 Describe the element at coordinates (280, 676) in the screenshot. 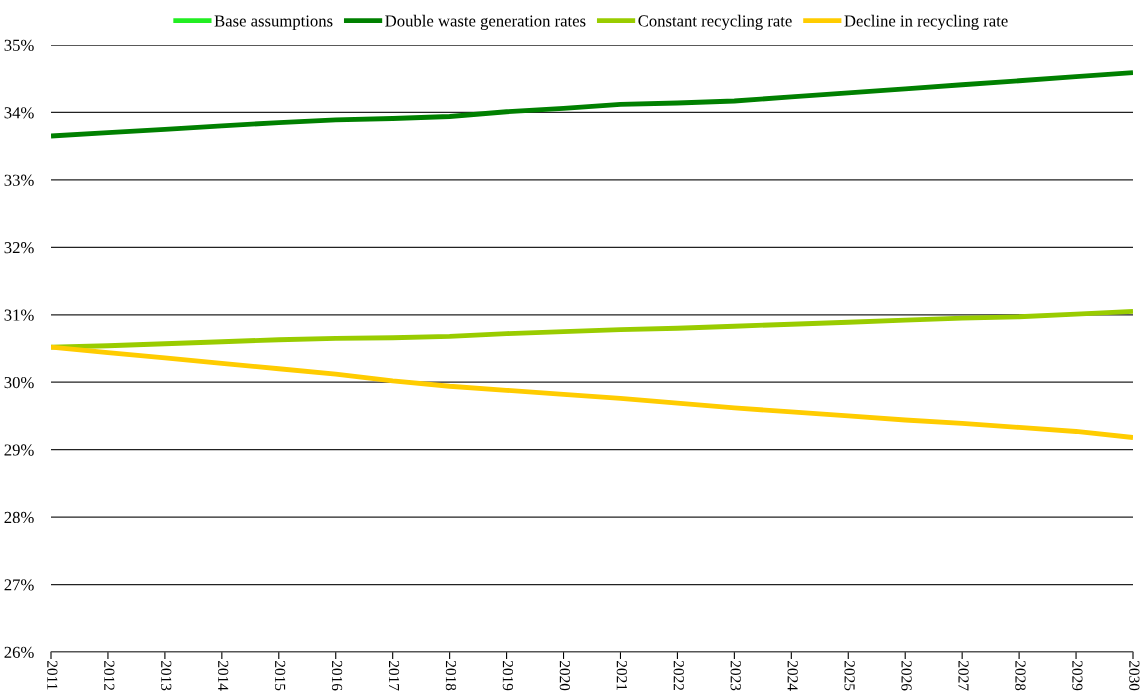

I see `x-tick-label: 2015` at that location.